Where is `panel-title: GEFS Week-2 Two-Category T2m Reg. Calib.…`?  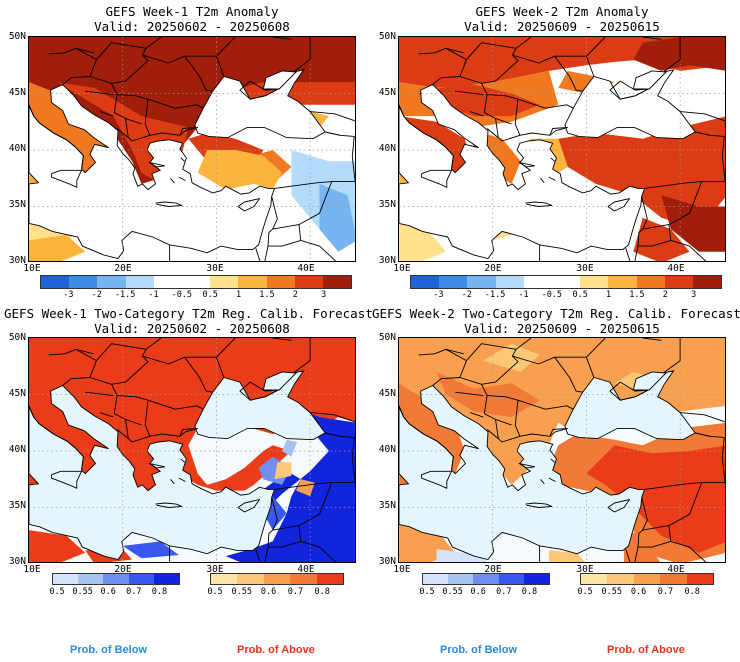 panel-title: GEFS Week-2 Two-Category T2m Reg. Calib.… is located at coordinates (556, 313).